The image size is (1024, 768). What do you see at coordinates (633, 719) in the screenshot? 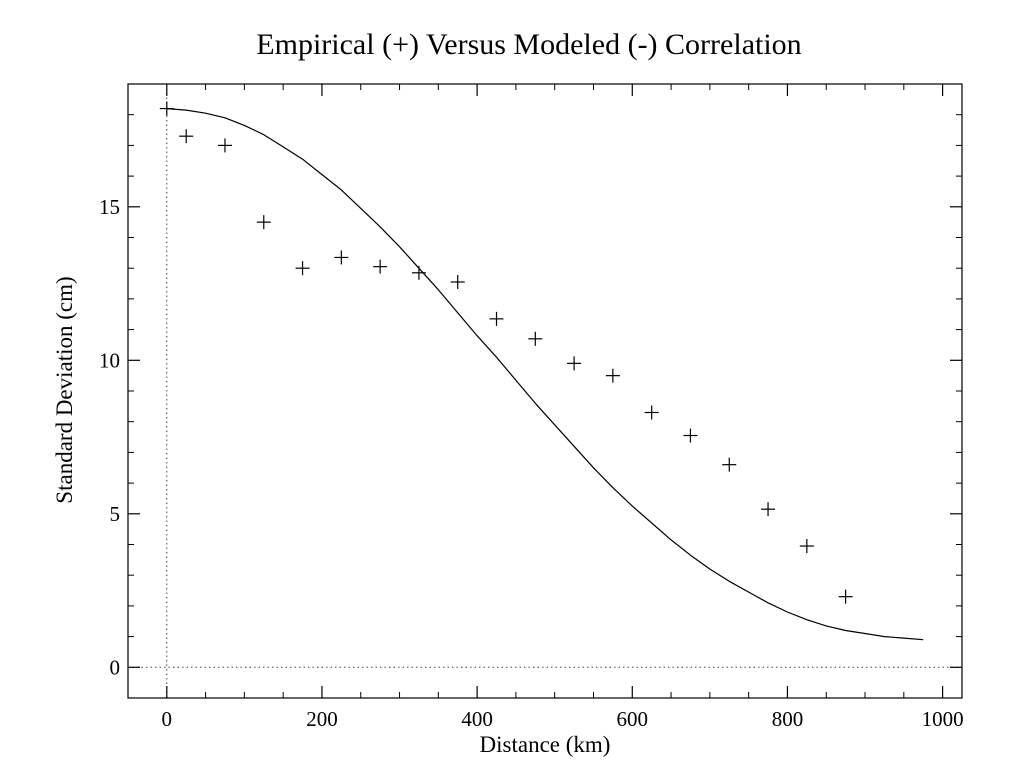
I see `x-tick-label: 600` at bounding box center [633, 719].